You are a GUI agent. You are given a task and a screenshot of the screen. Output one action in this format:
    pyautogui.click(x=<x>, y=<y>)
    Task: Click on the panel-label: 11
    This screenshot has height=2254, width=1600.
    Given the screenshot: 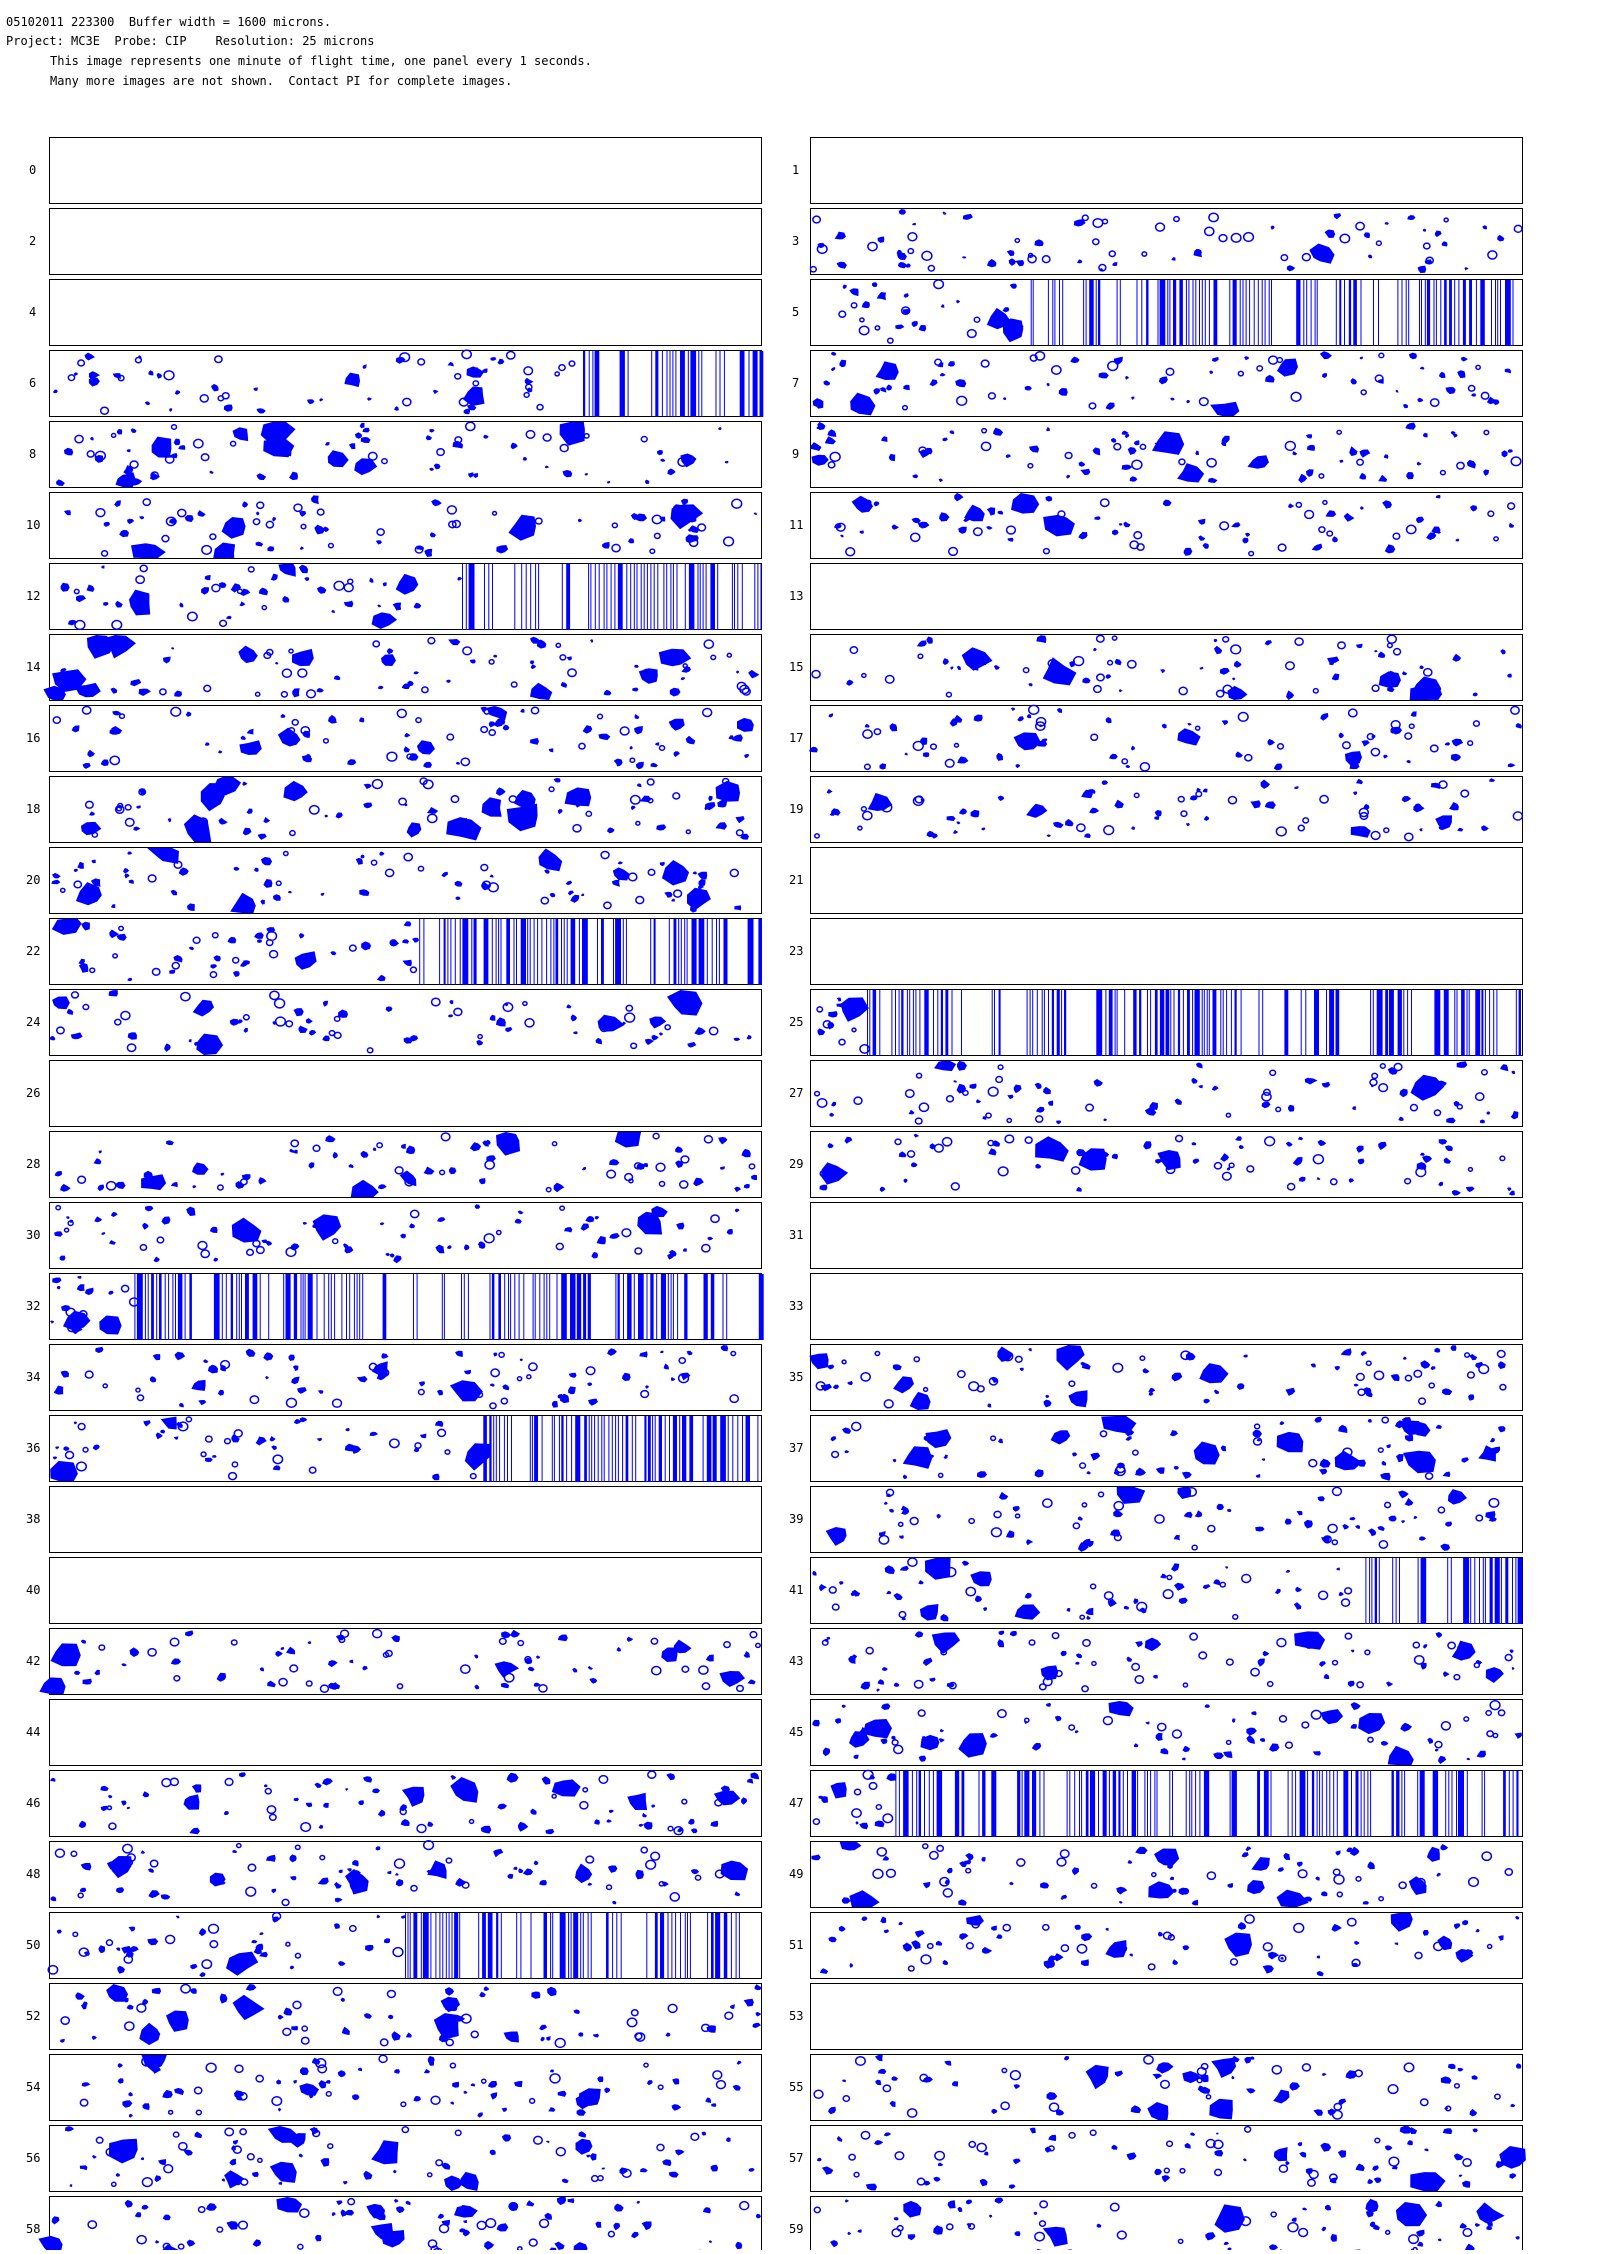 What is the action you would take?
    pyautogui.click(x=796, y=525)
    